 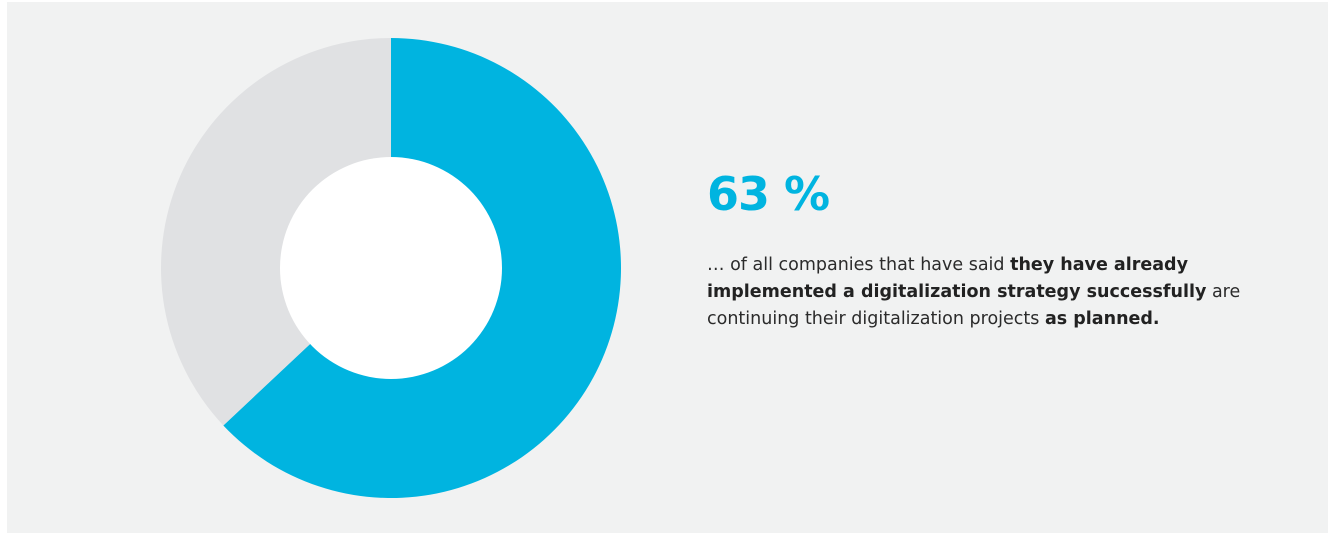 What do you see at coordinates (768, 194) in the screenshot?
I see `stat-value: 63 %` at bounding box center [768, 194].